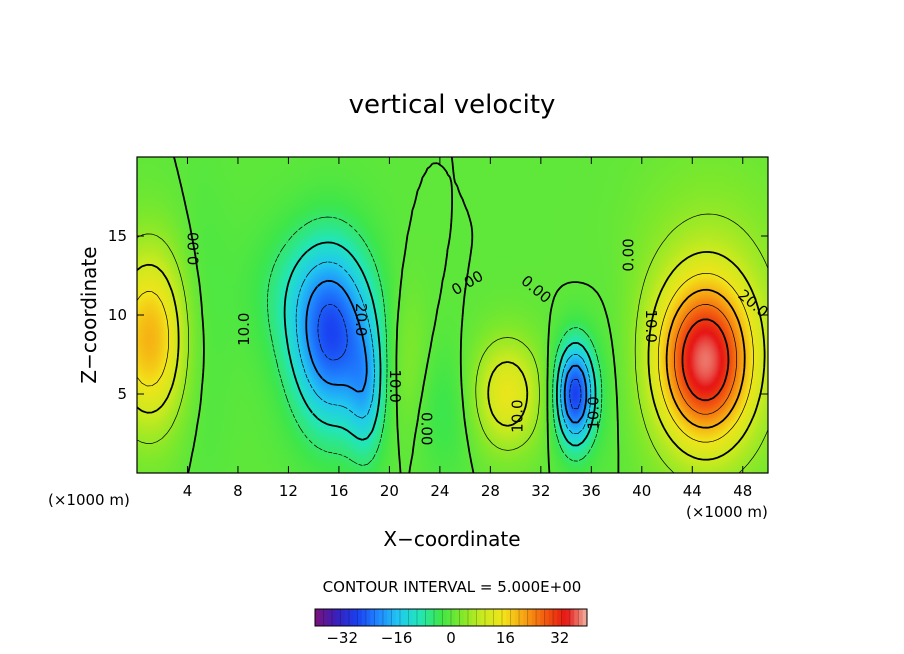 The height and width of the screenshot is (654, 904). Describe the element at coordinates (540, 491) in the screenshot. I see `x-tick-label: 32` at that location.